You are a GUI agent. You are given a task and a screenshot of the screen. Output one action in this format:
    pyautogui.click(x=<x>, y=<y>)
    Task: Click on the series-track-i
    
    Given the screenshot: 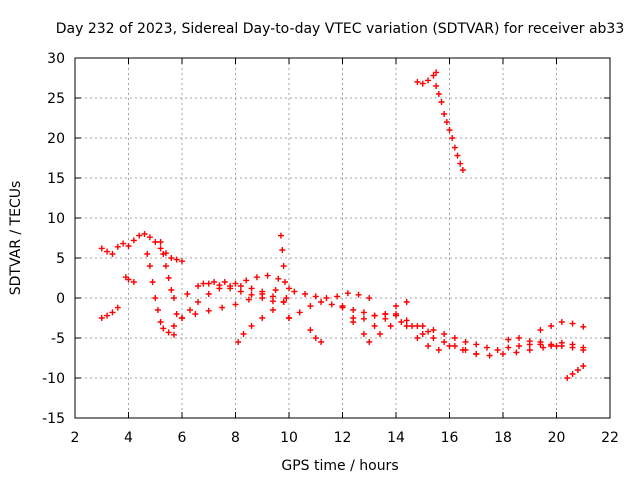 What is the action you would take?
    pyautogui.click(x=235, y=303)
    